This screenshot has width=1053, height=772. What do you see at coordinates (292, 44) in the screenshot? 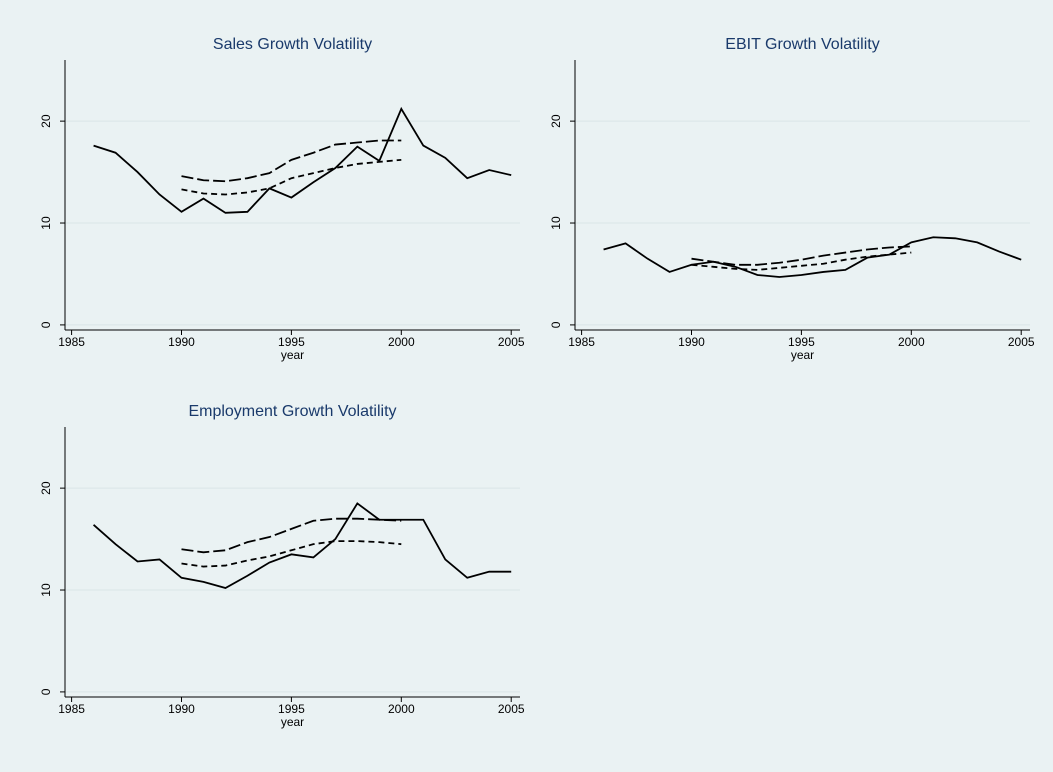
I see `chart-title: Sales Growth Volatility` at bounding box center [292, 44].